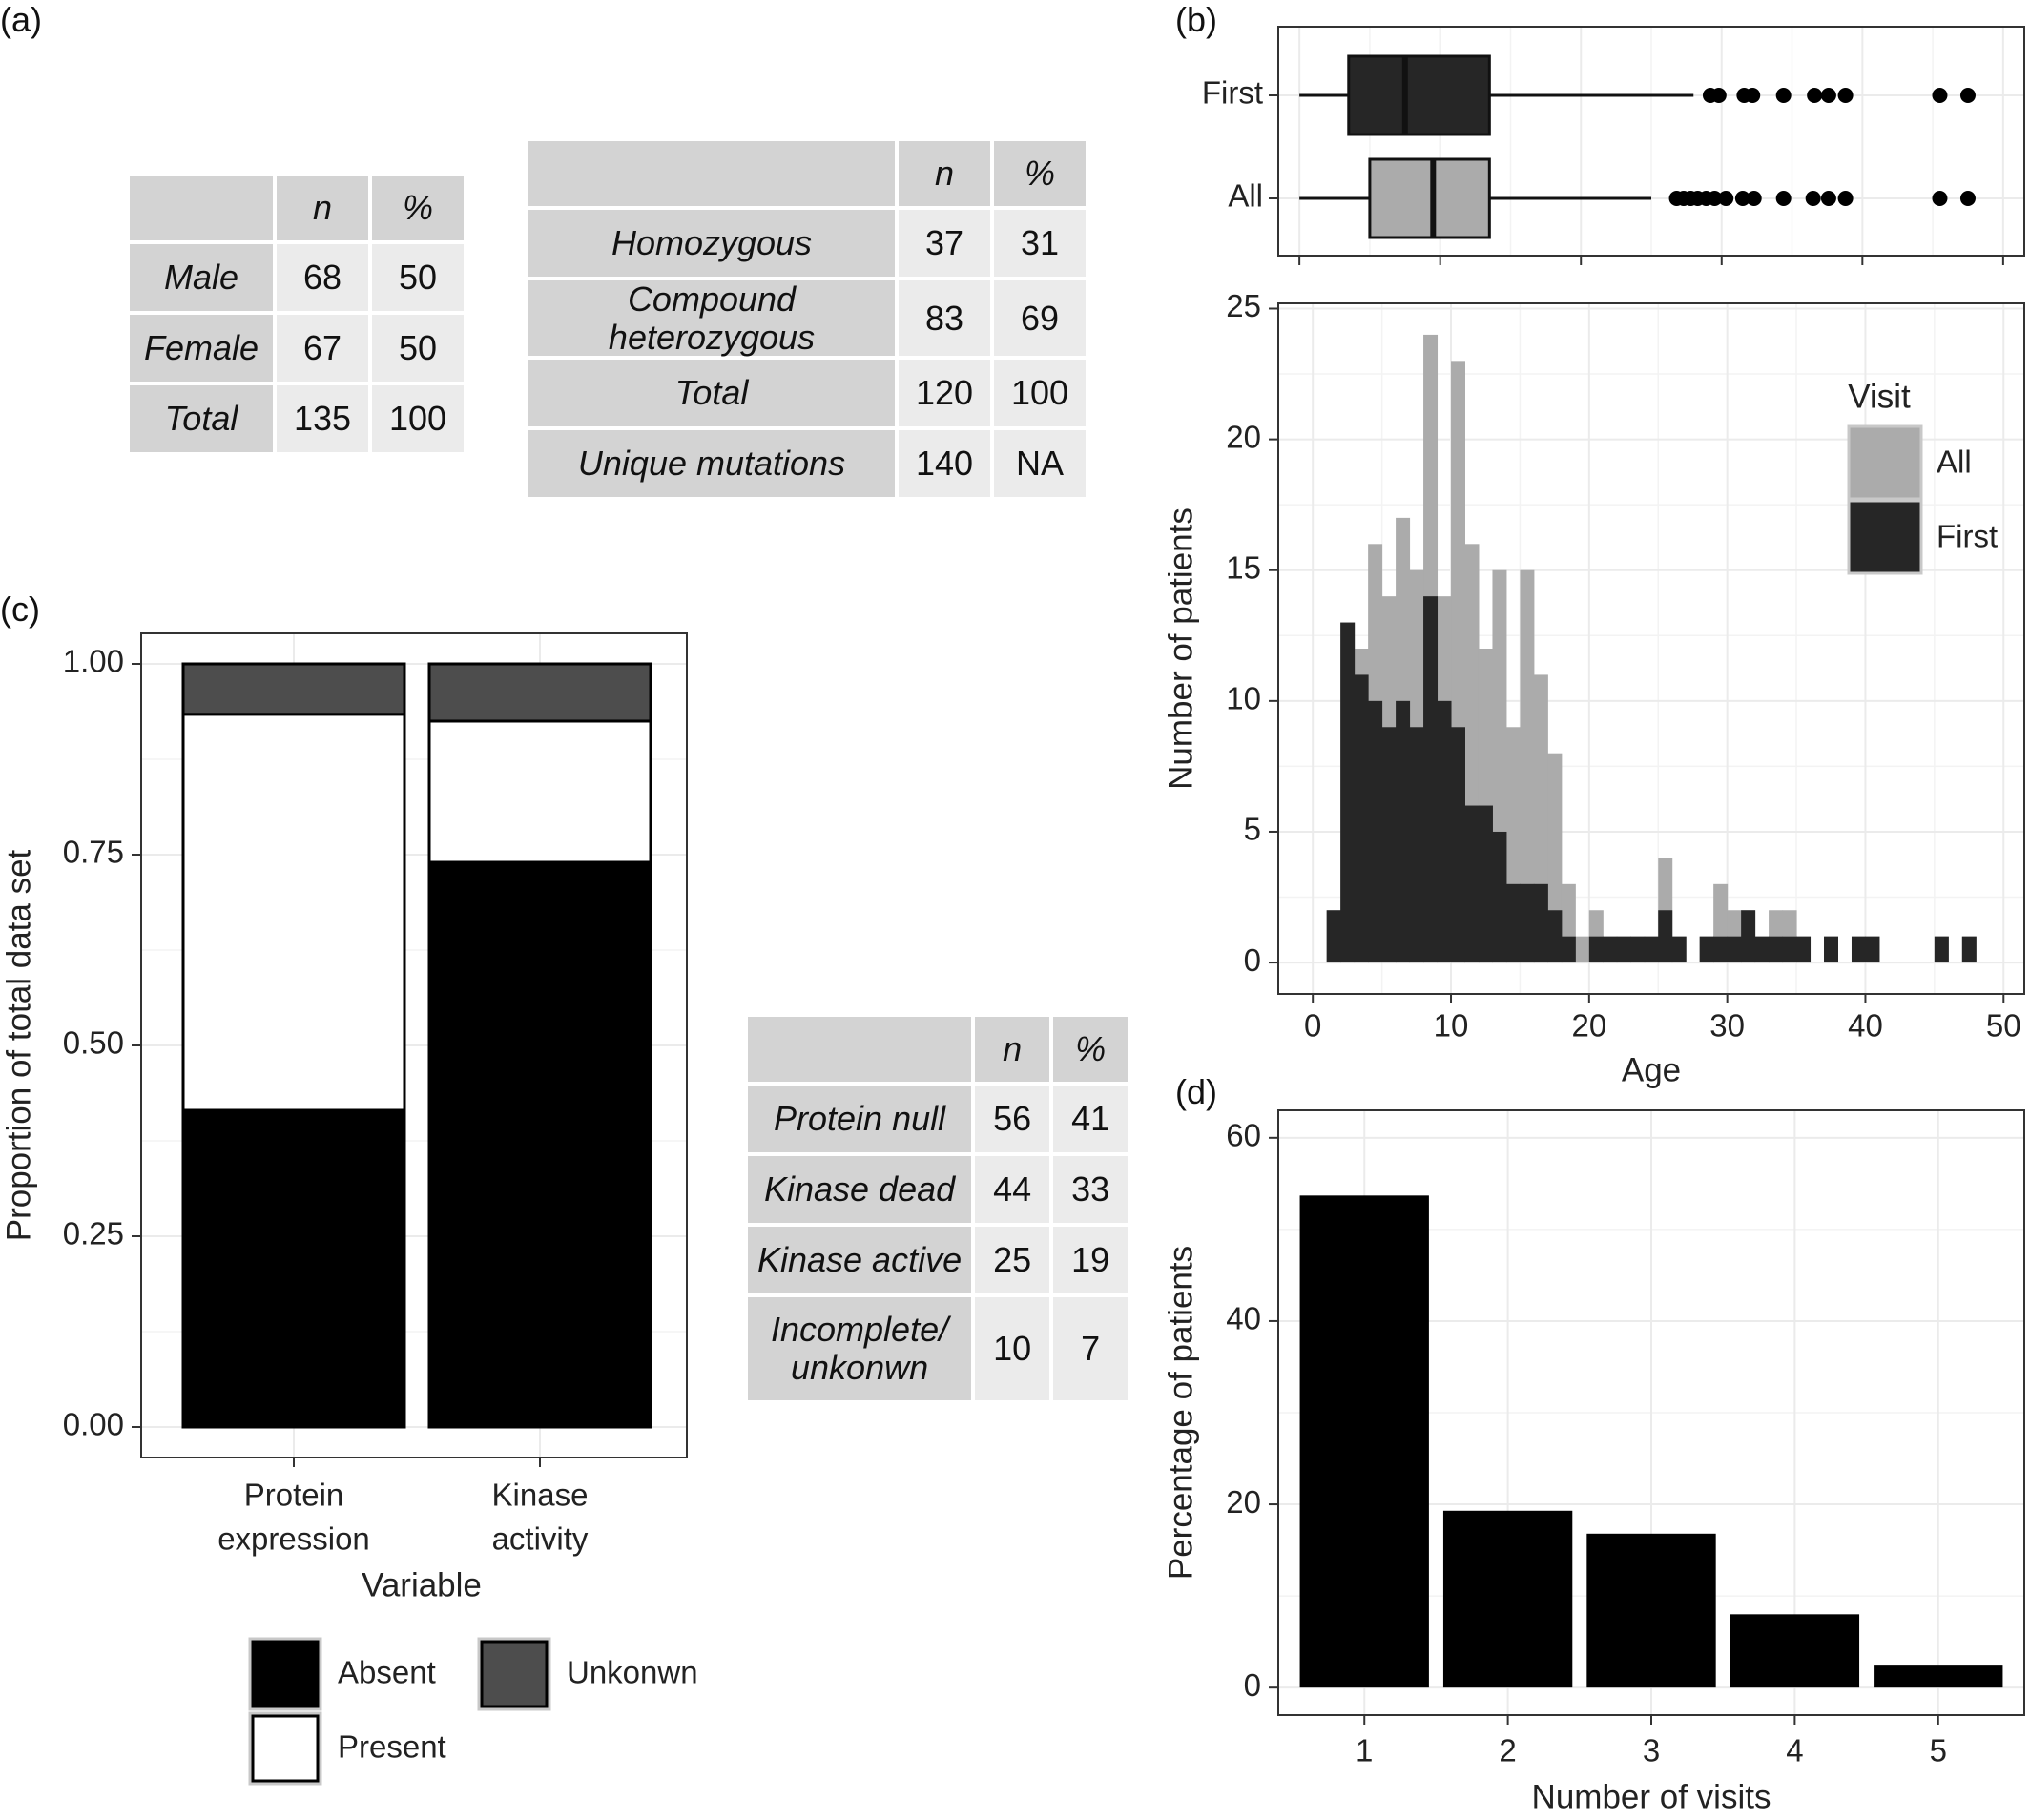 The image size is (2030, 1820). I want to click on x-tick-label: Kinase, so click(540, 1495).